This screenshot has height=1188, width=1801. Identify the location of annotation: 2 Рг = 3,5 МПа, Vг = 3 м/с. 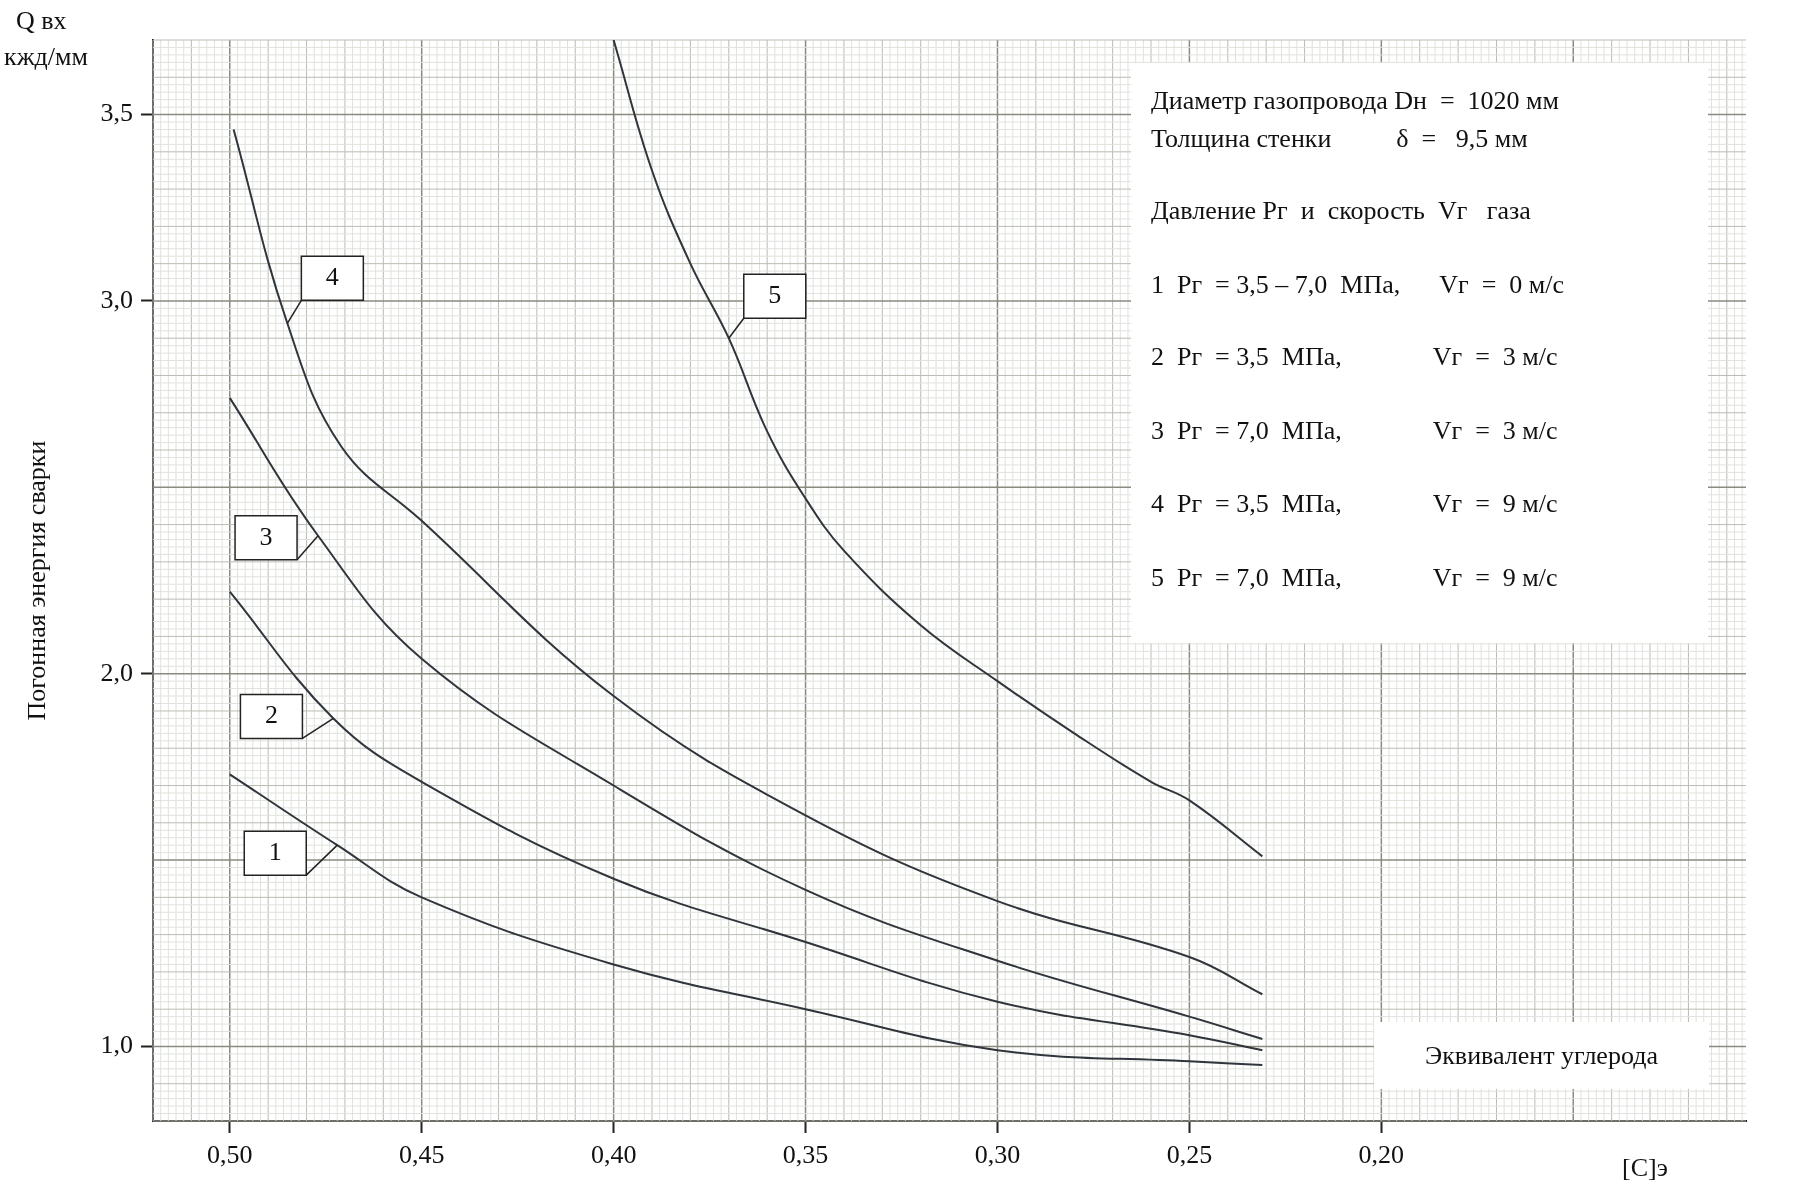
(1354, 357).